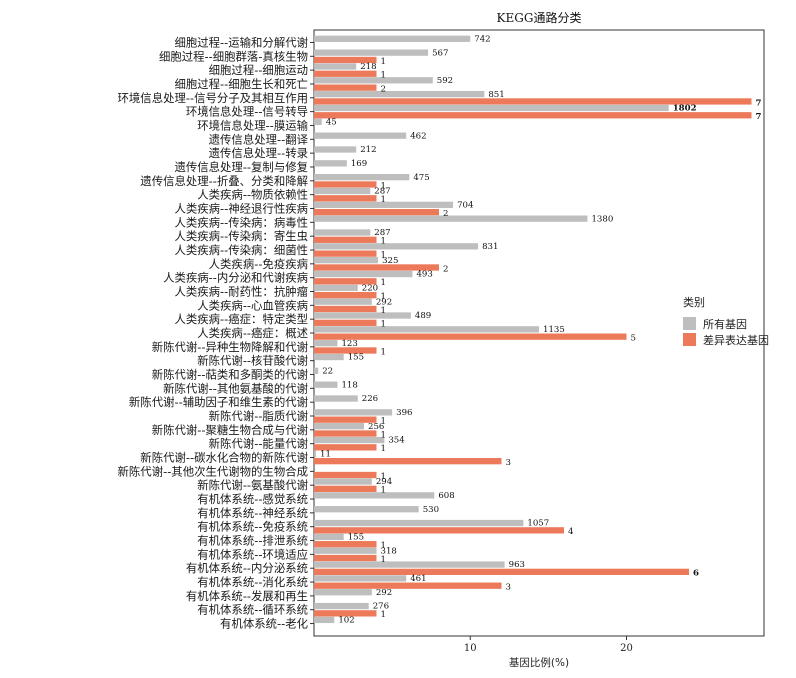 The image size is (796, 678). Describe the element at coordinates (736, 340) in the screenshot. I see `legend-label-deg: 差异表达基因` at that location.